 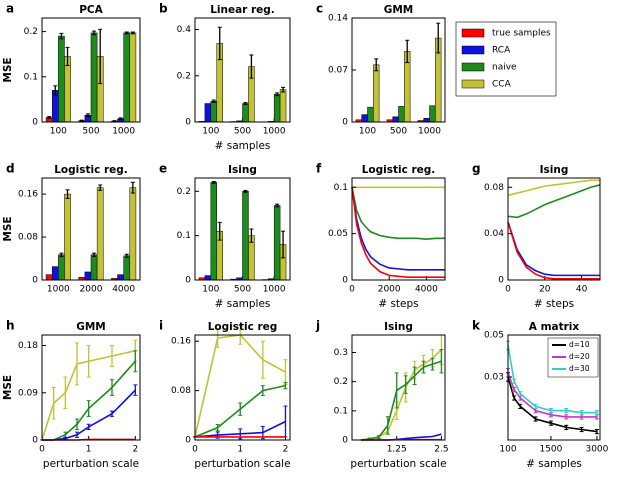 I want to click on x-tick-label: 3000, so click(x=596, y=450).